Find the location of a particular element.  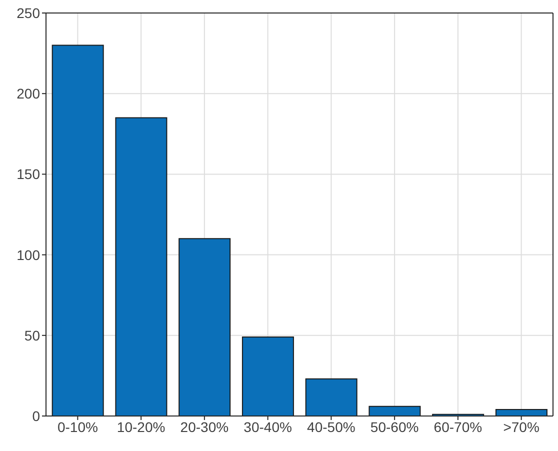

y-tick-label: 150 is located at coordinates (28, 174).